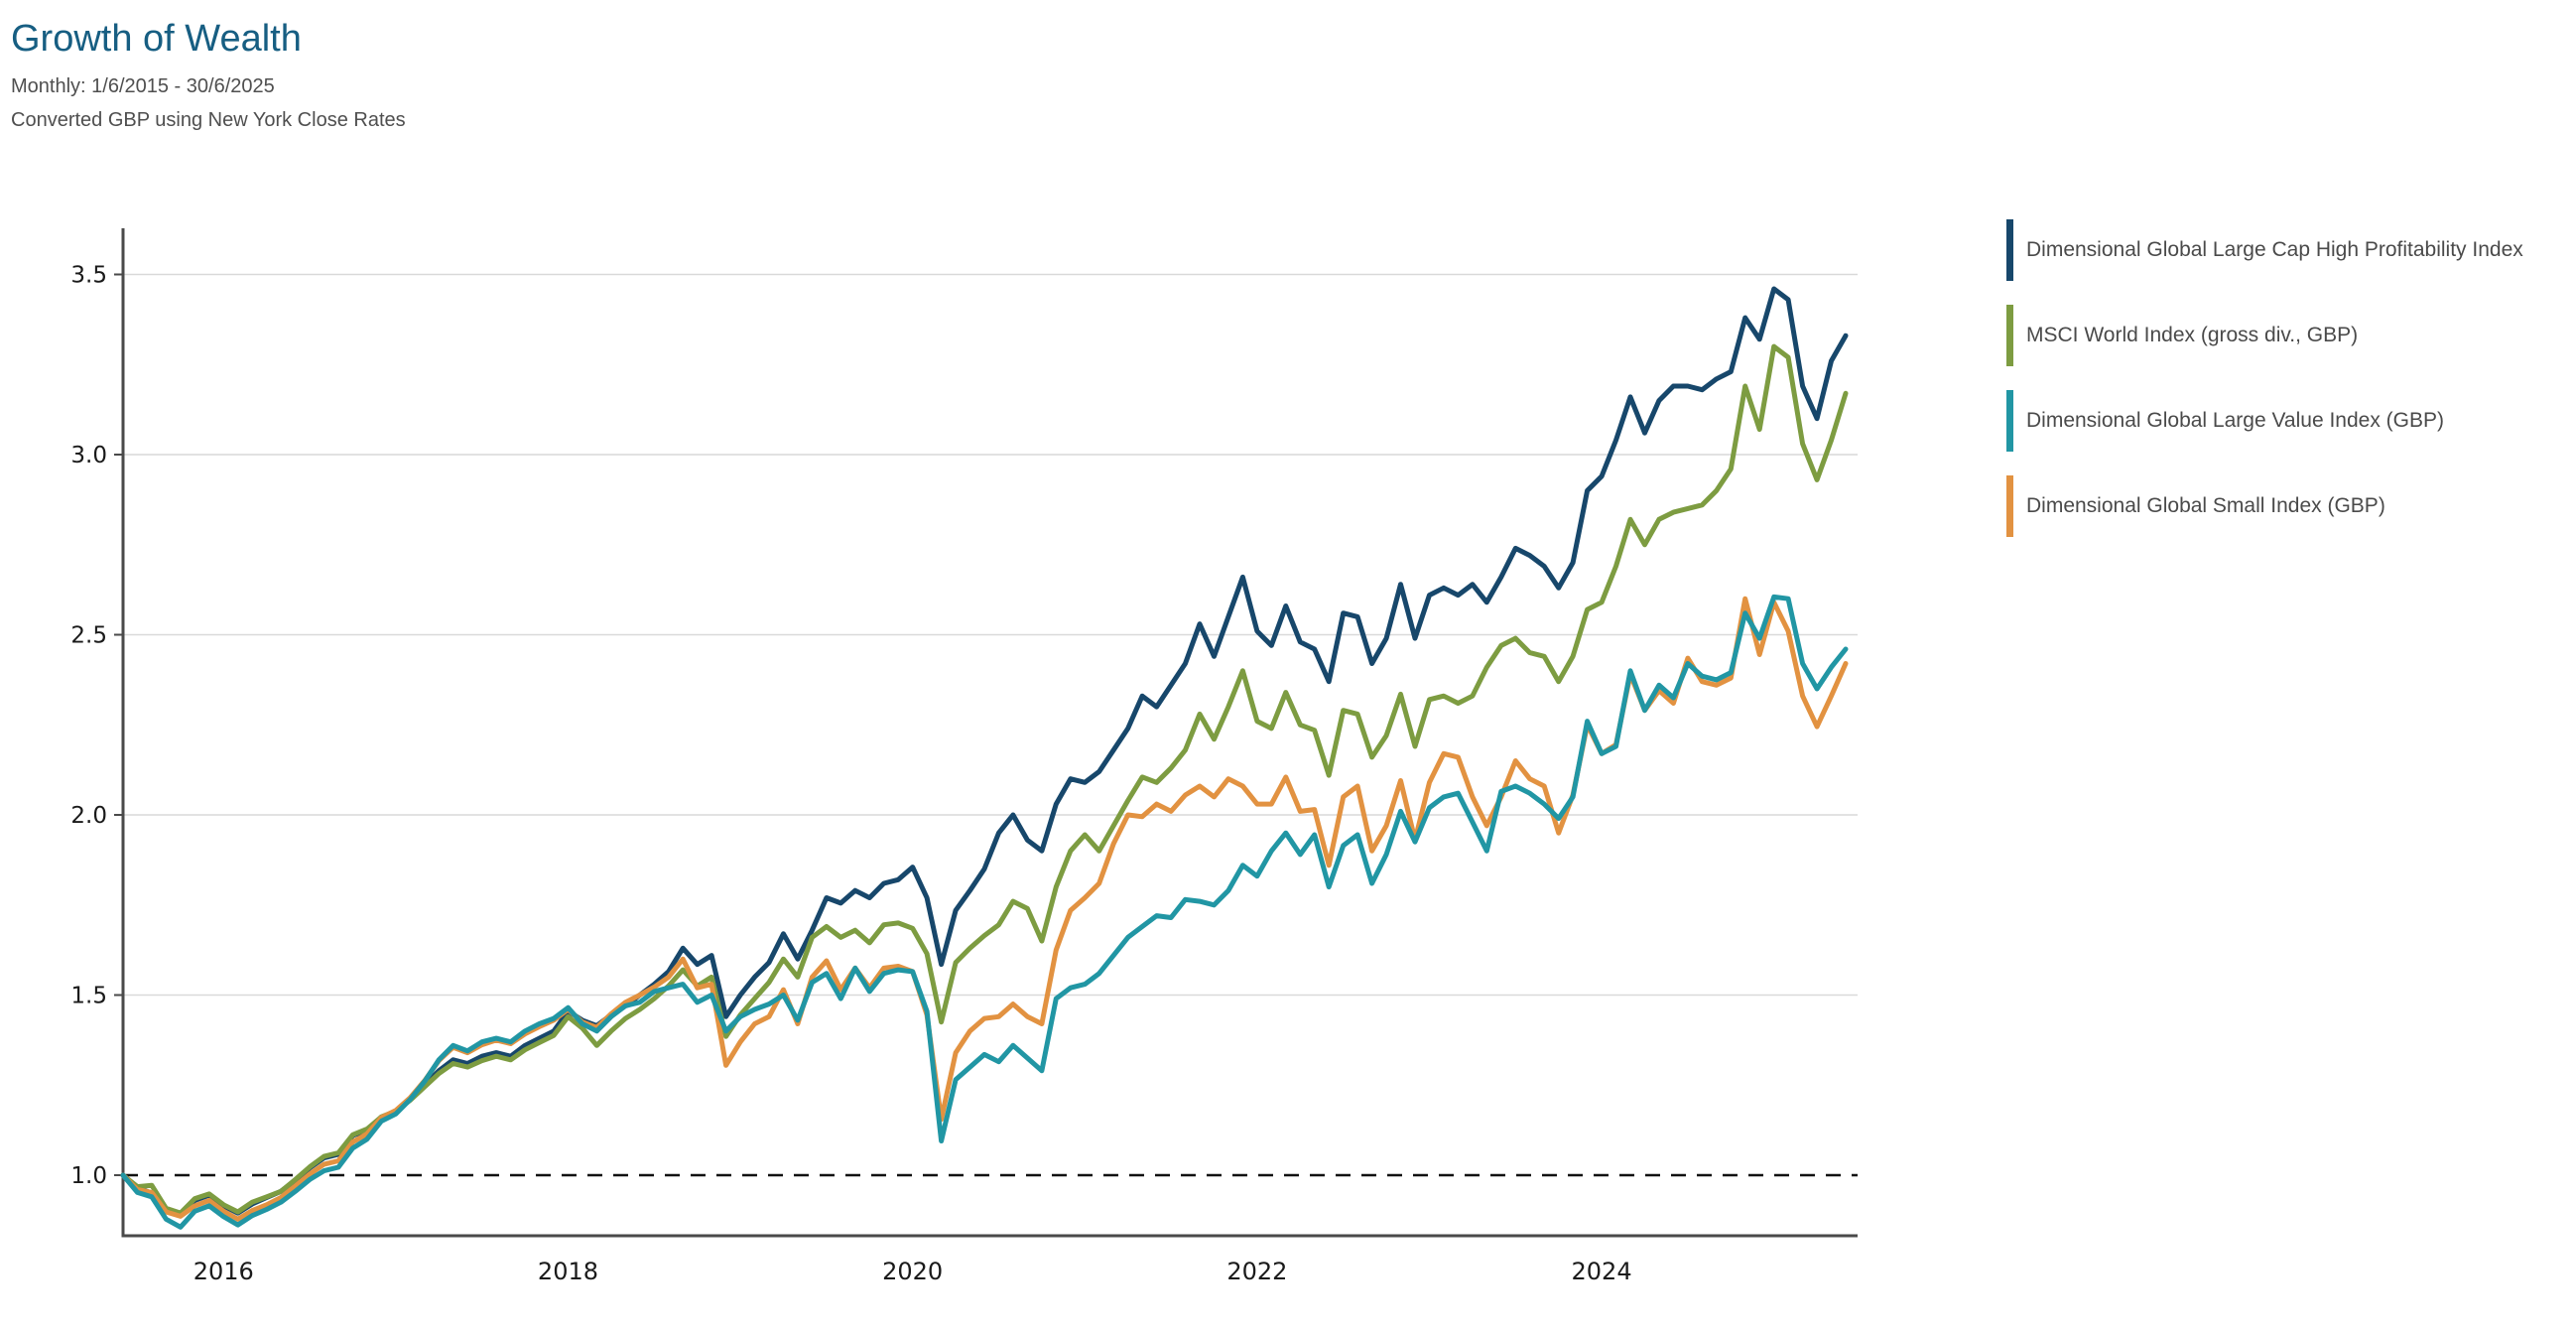  What do you see at coordinates (1256, 1271) in the screenshot?
I see `x-tick-label: 2022` at bounding box center [1256, 1271].